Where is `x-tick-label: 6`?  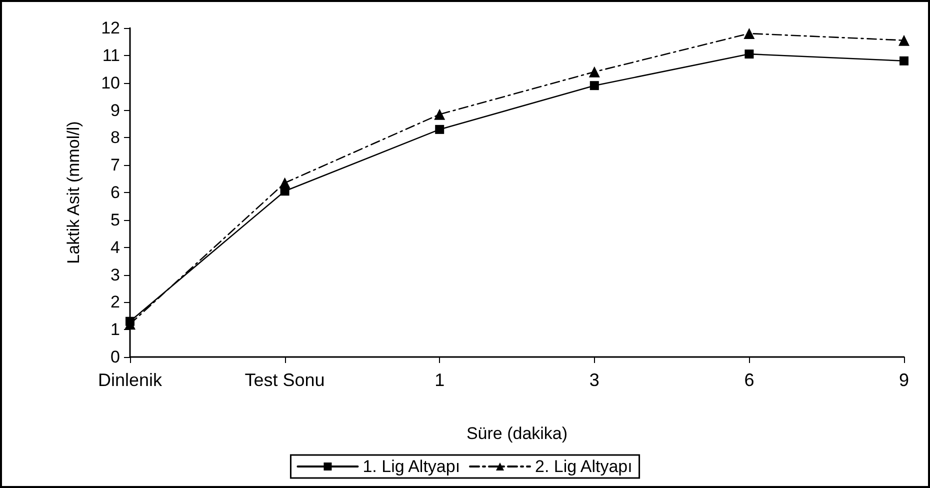
x-tick-label: 6 is located at coordinates (749, 380).